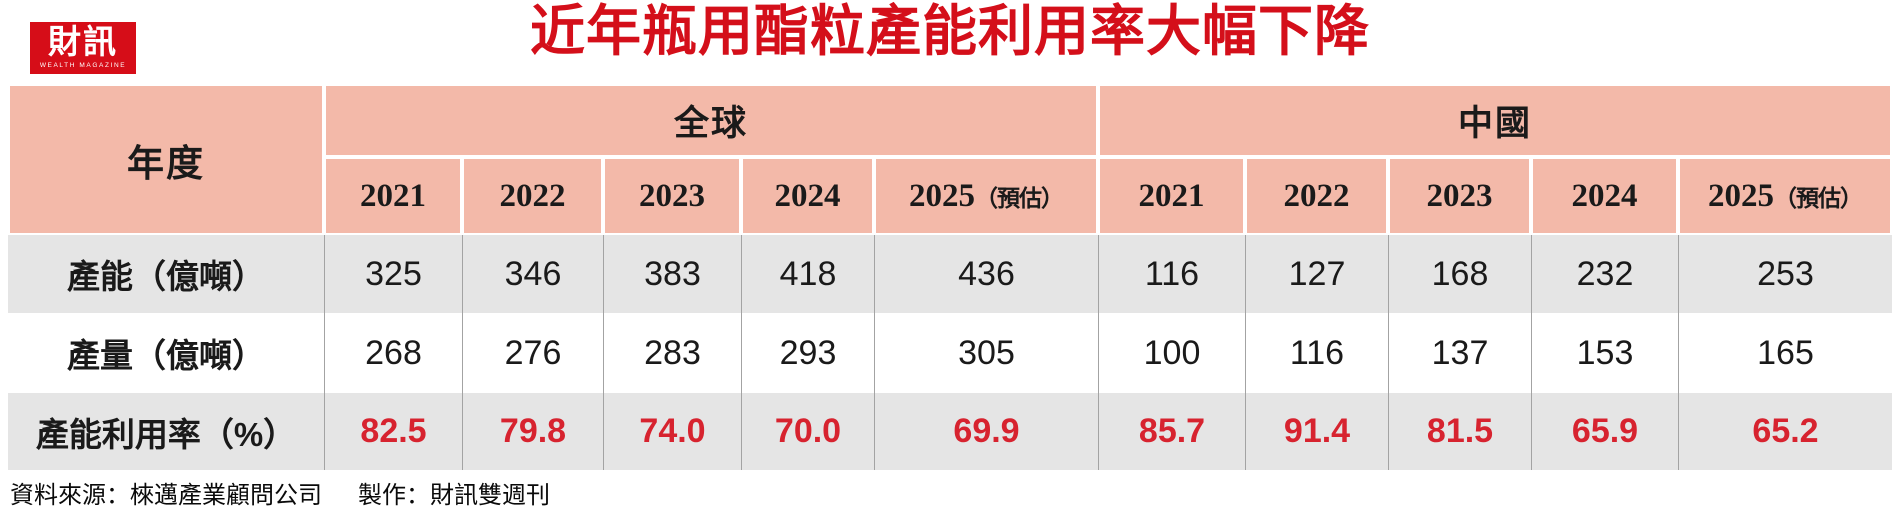 The height and width of the screenshot is (519, 1900). I want to click on capacity-global-2024: 418, so click(807, 274).